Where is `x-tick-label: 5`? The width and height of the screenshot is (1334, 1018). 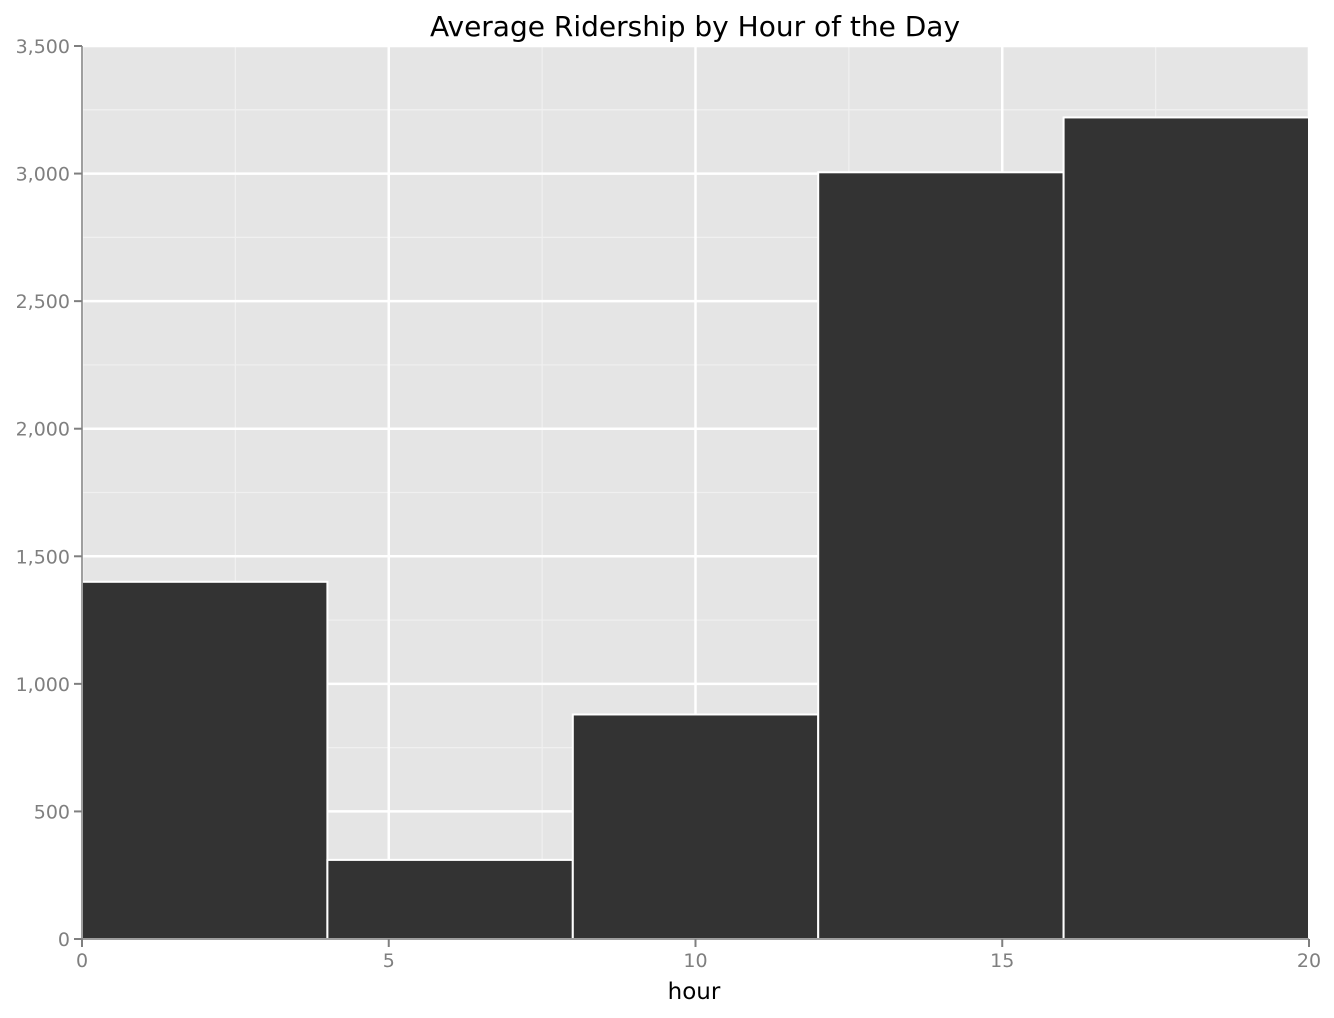 x-tick-label: 5 is located at coordinates (389, 961).